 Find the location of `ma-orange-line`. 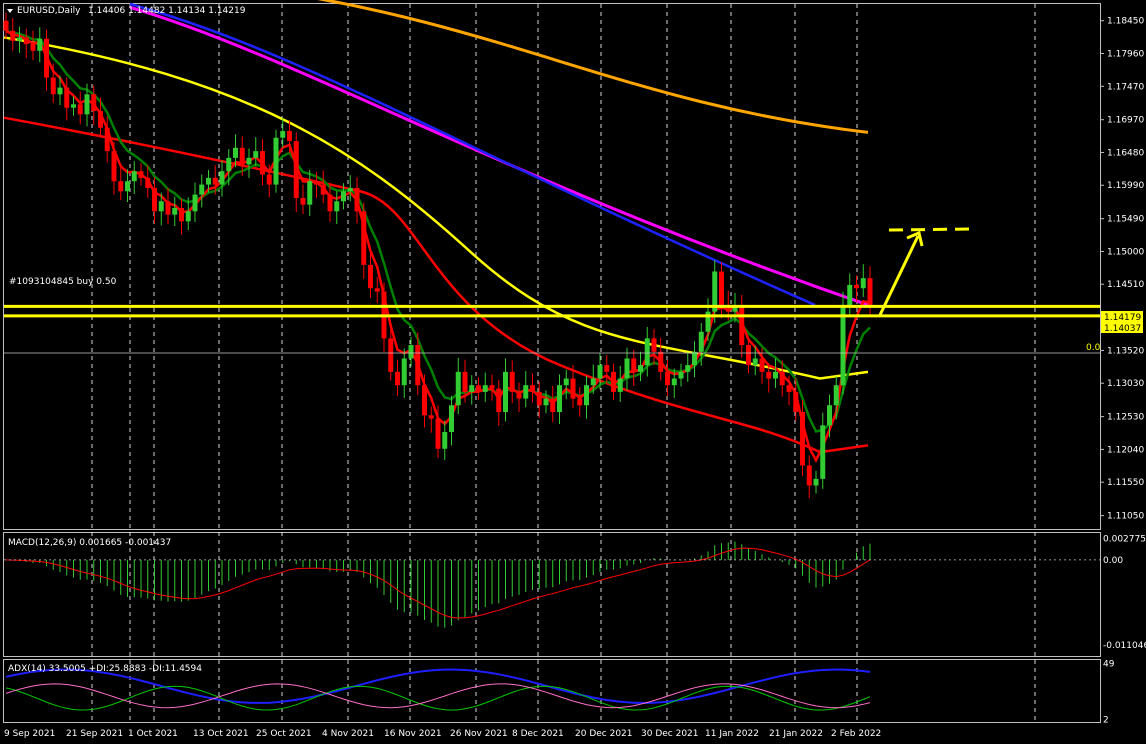

ma-orange-line is located at coordinates (593, 67).